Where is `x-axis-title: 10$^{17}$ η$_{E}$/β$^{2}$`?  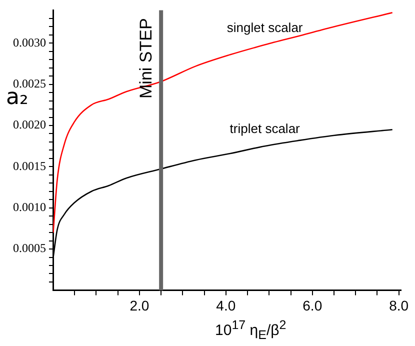
x-axis-title: 10$^{17}$ η$_{E}$/β$^{2}$ is located at coordinates (250, 330).